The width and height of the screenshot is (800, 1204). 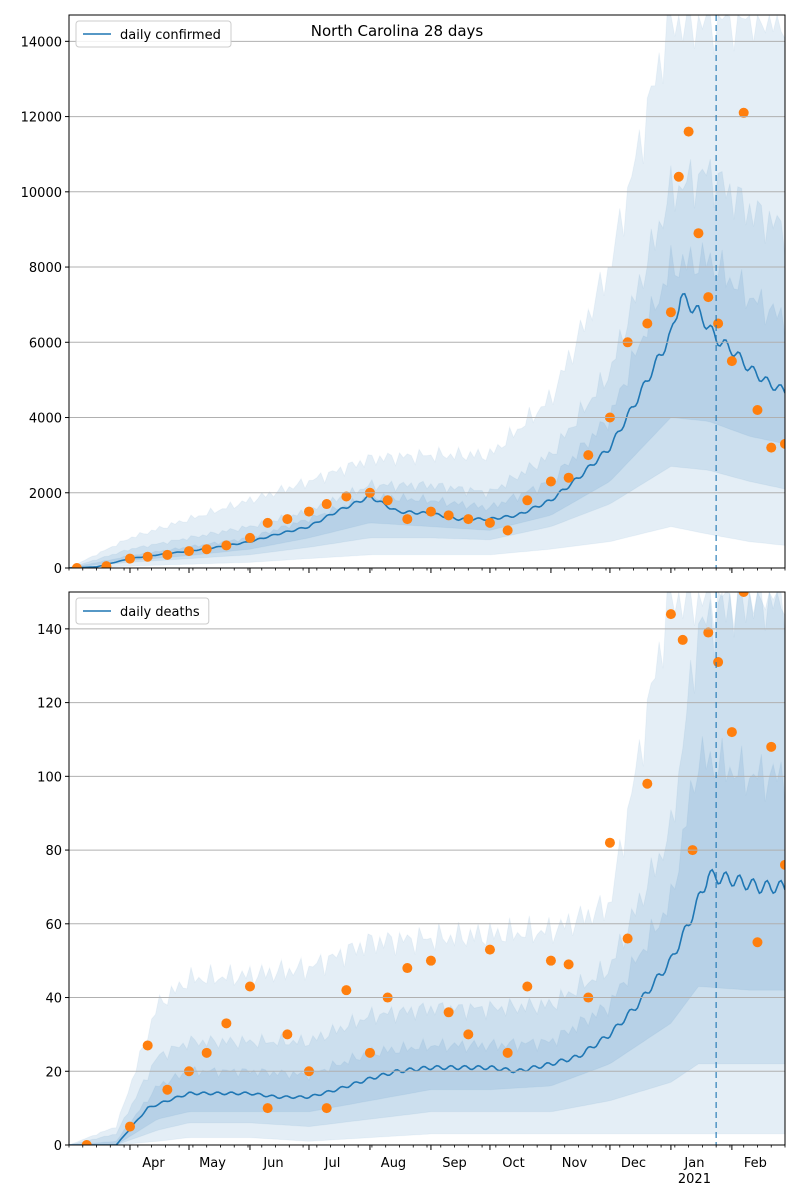 What do you see at coordinates (49, 630) in the screenshot?
I see `y-tick-label: 140` at bounding box center [49, 630].